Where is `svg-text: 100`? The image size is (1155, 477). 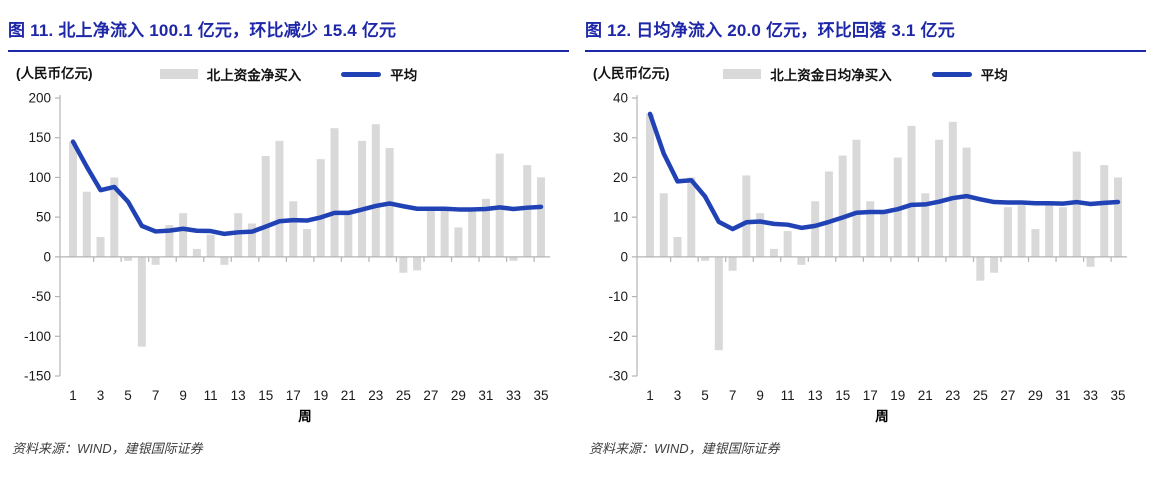 svg-text: 100 is located at coordinates (39, 177).